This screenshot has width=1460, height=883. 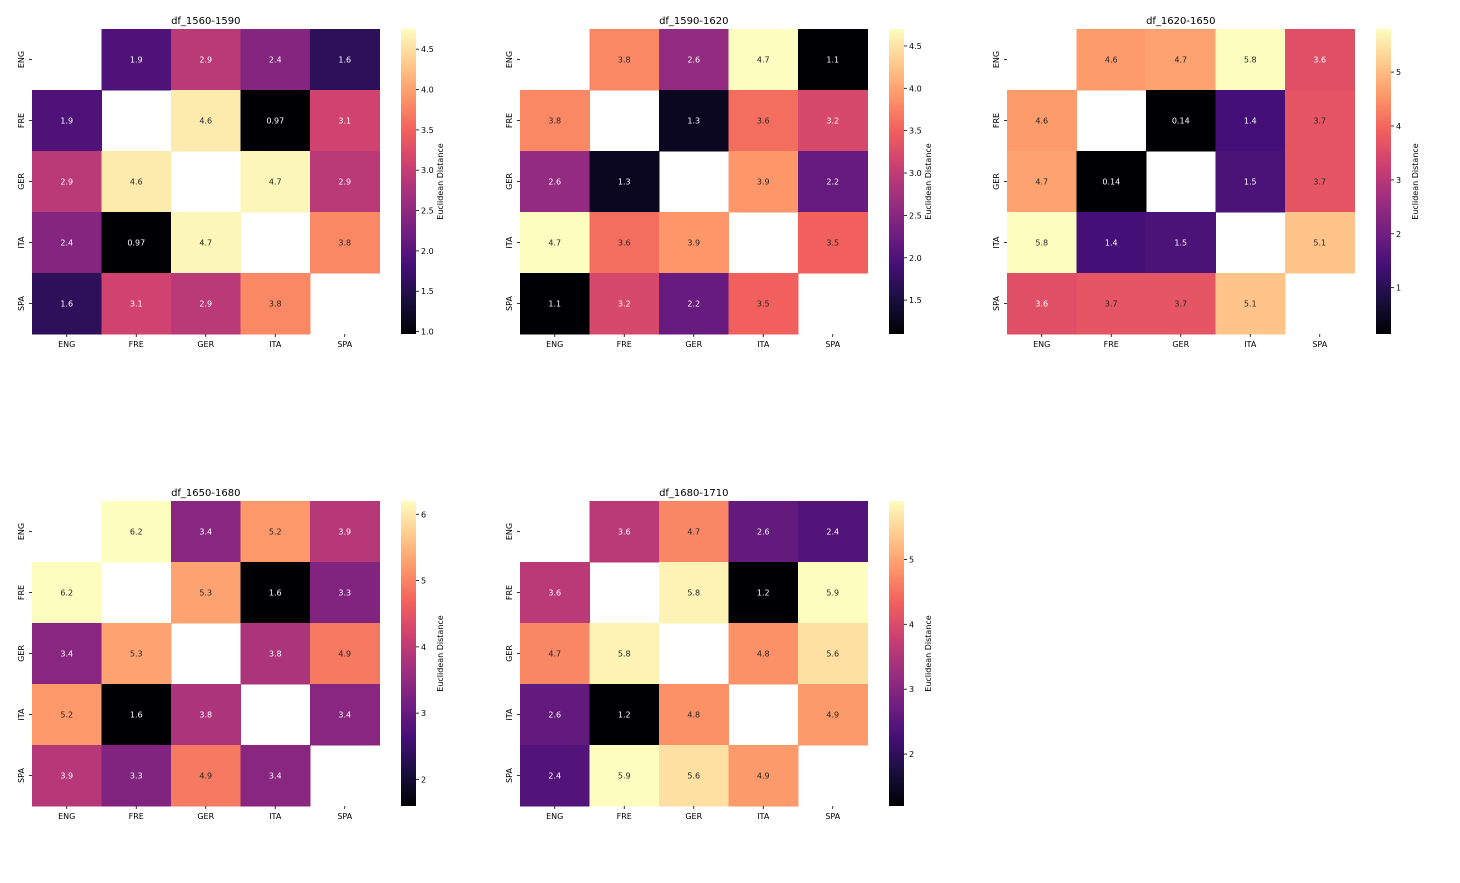 What do you see at coordinates (554, 654) in the screenshot?
I see `cell-value-label: 4.7` at bounding box center [554, 654].